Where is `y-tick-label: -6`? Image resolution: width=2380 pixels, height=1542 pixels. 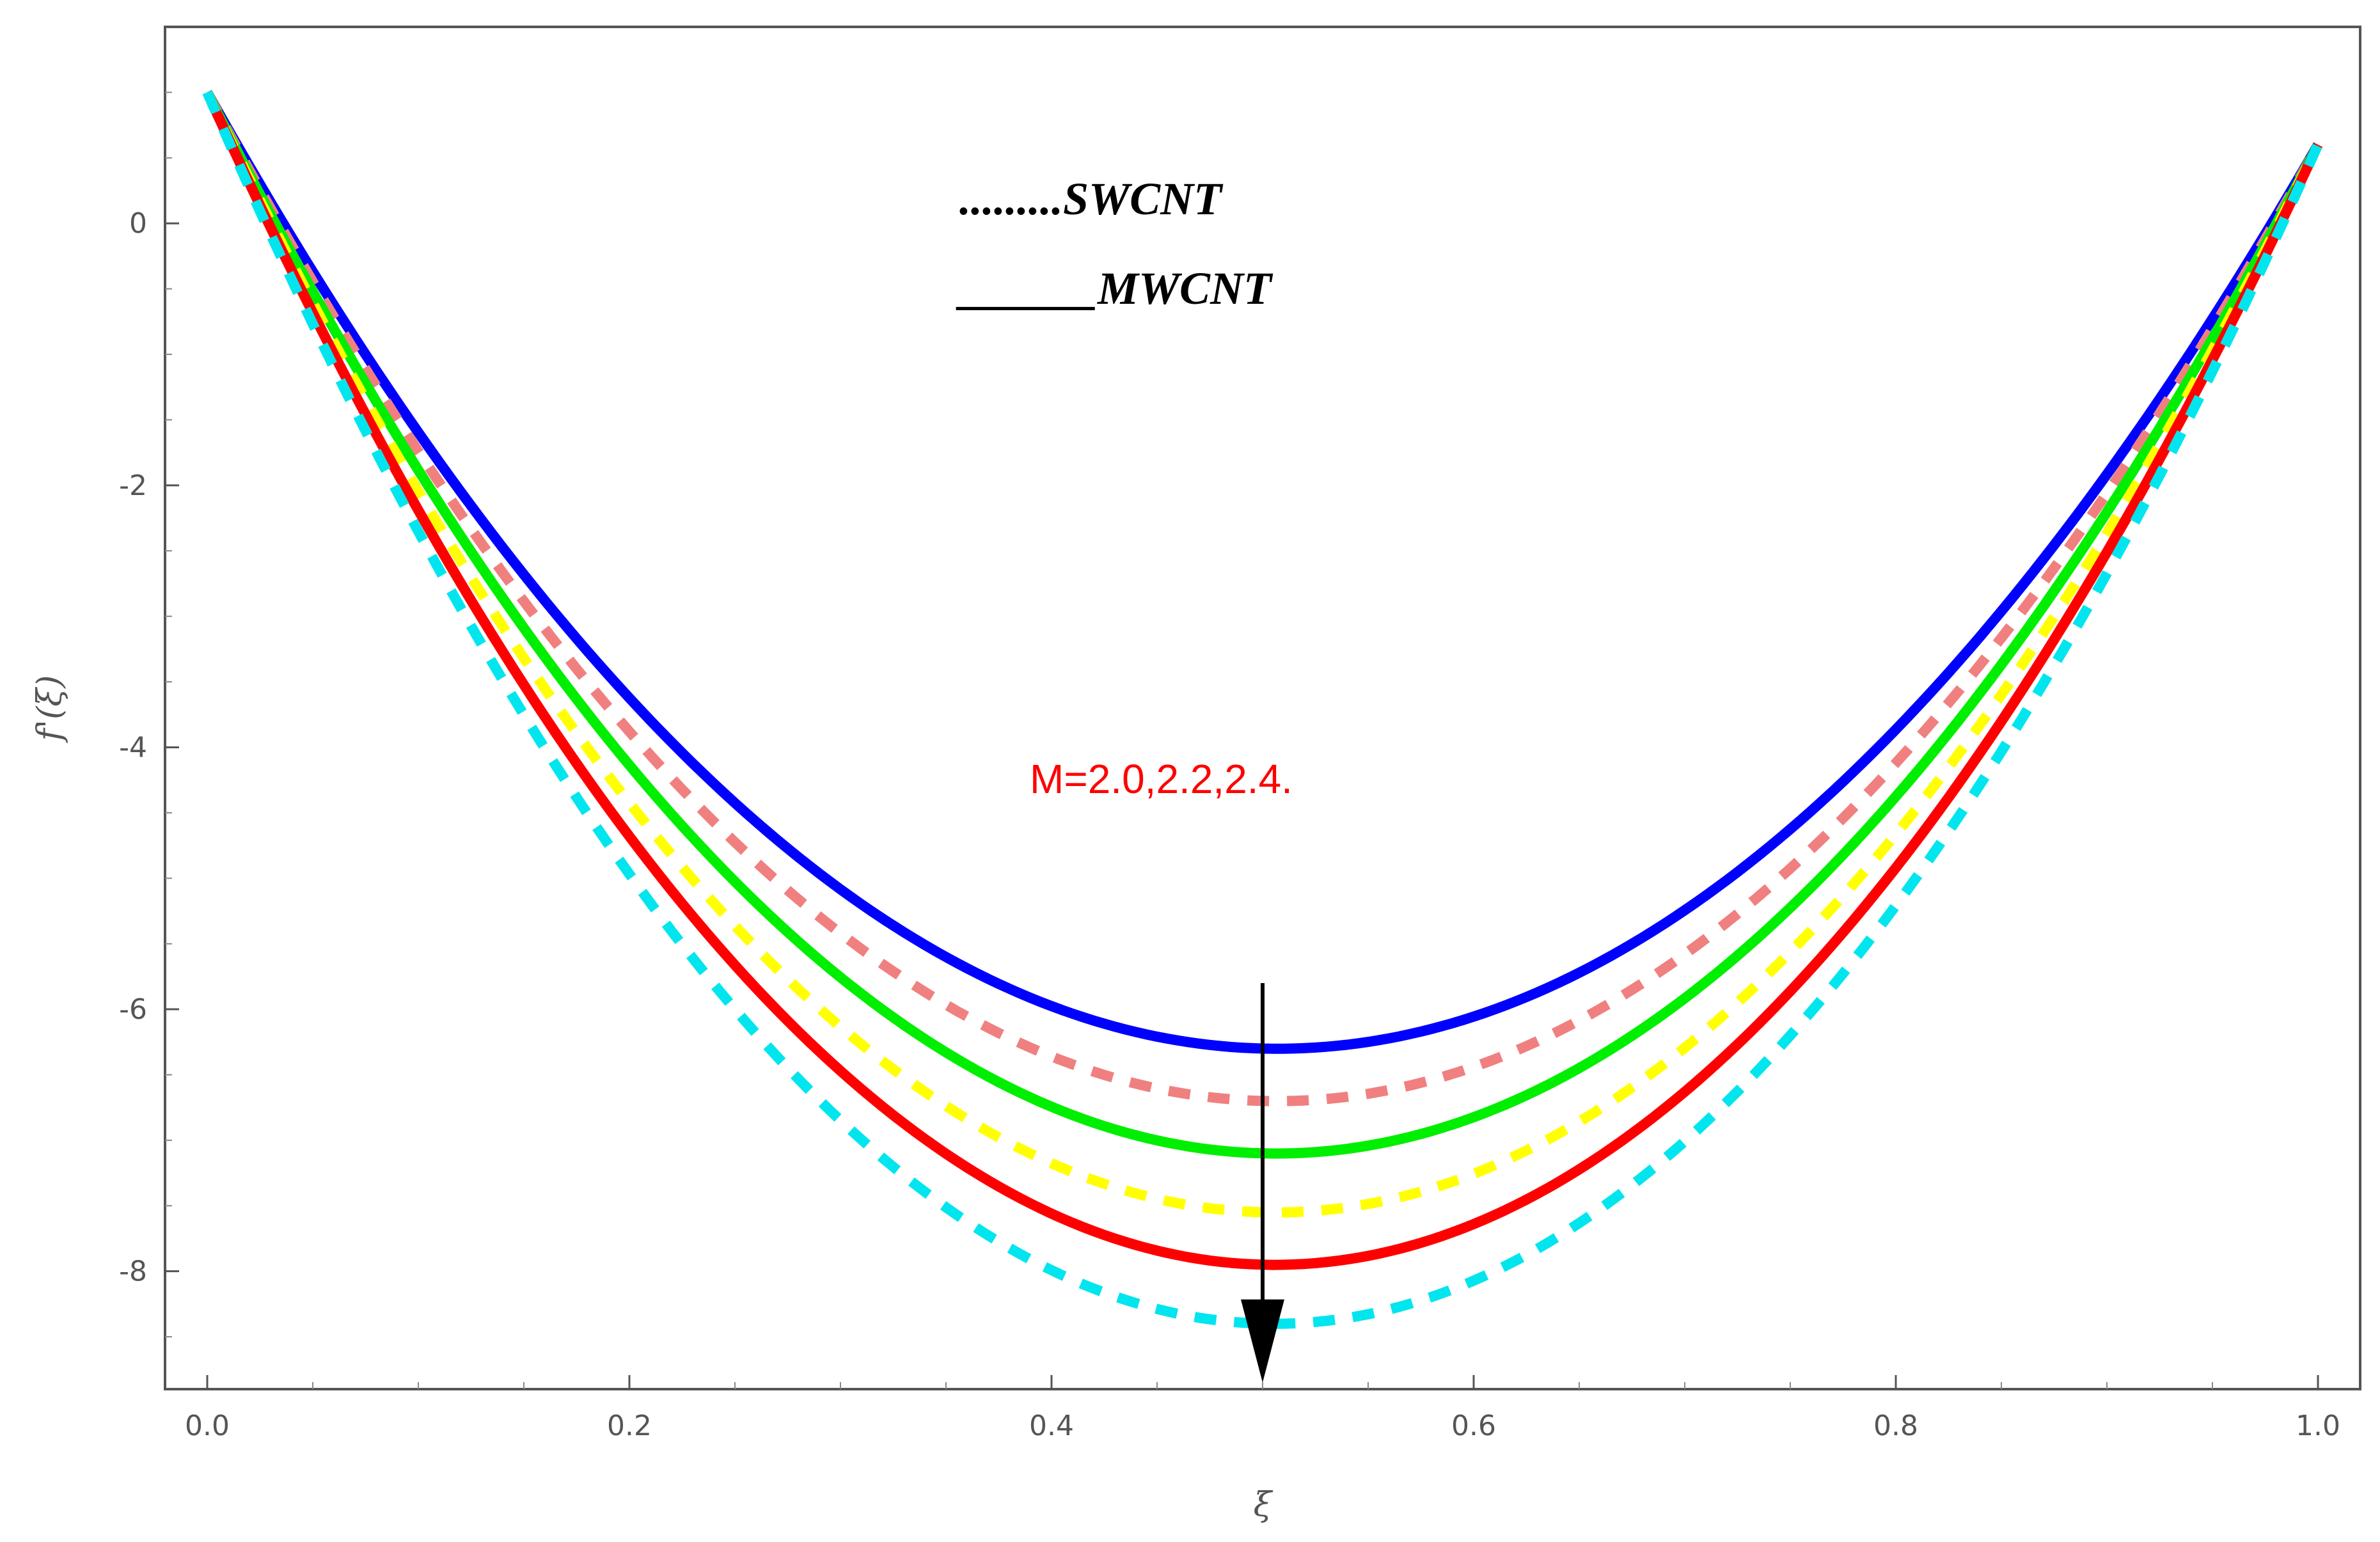 y-tick-label: -6 is located at coordinates (133, 1009).